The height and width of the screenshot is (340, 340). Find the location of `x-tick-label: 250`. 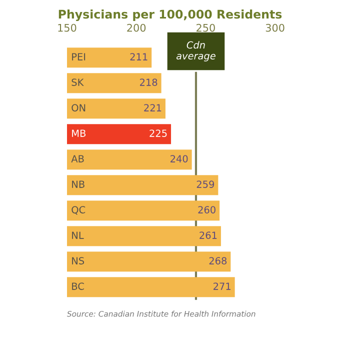

x-tick-label: 250 is located at coordinates (205, 28).